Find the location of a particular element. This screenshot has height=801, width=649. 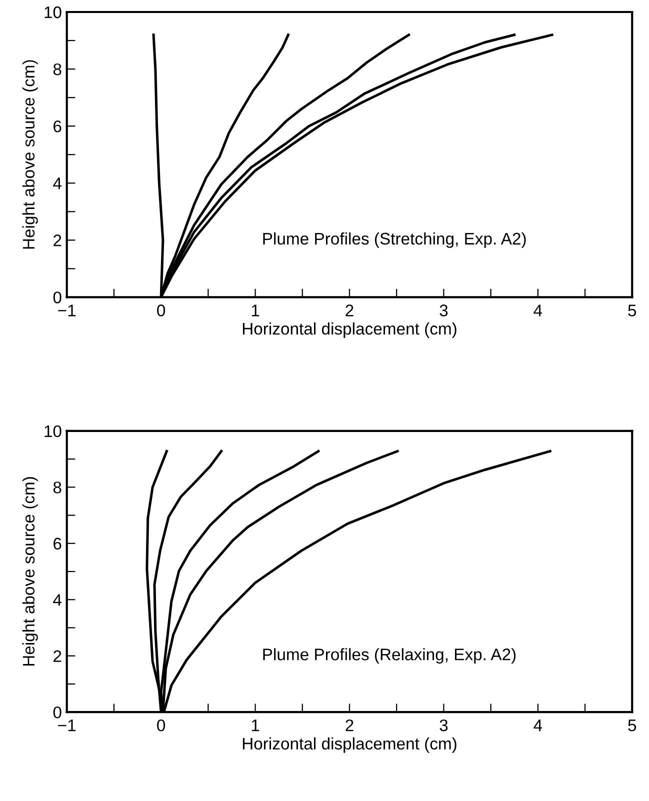

annotation: Plume Profiles (Stretching, Exp. A2) is located at coordinates (394, 240).